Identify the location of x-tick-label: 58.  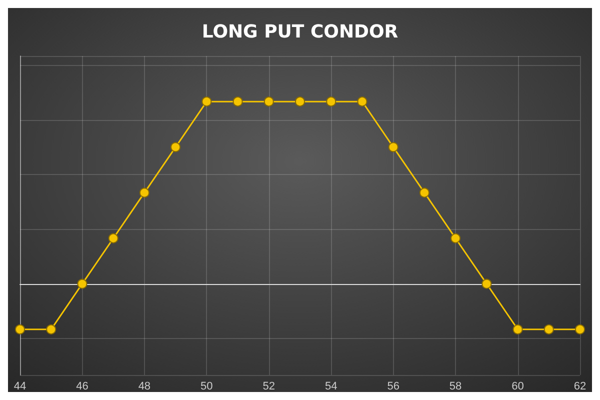
(455, 386).